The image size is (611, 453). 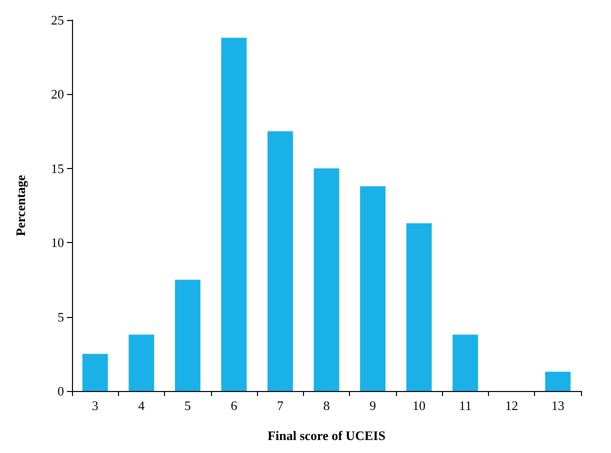 What do you see at coordinates (61, 391) in the screenshot?
I see `y-tick-label: 0` at bounding box center [61, 391].